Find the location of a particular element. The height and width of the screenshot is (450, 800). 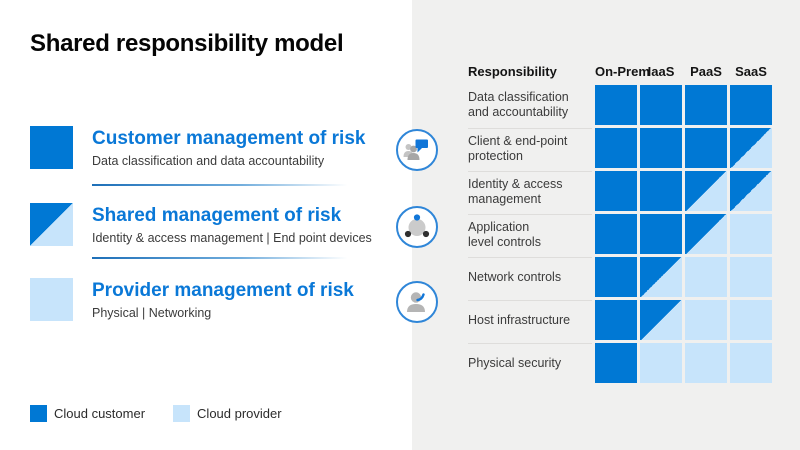

matrix-header-iaas: IaaS is located at coordinates (661, 71).